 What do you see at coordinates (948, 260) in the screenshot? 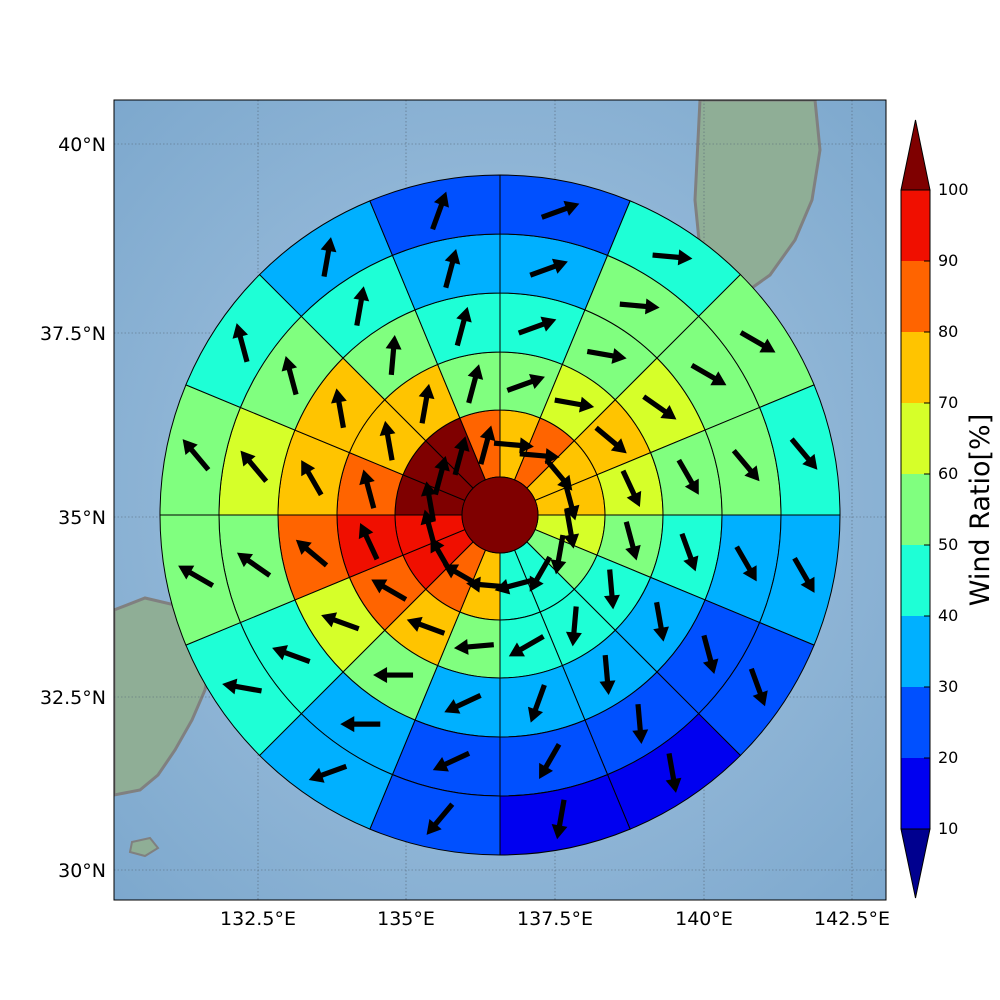
I see `colorbar-tick-label: 90` at bounding box center [948, 260].